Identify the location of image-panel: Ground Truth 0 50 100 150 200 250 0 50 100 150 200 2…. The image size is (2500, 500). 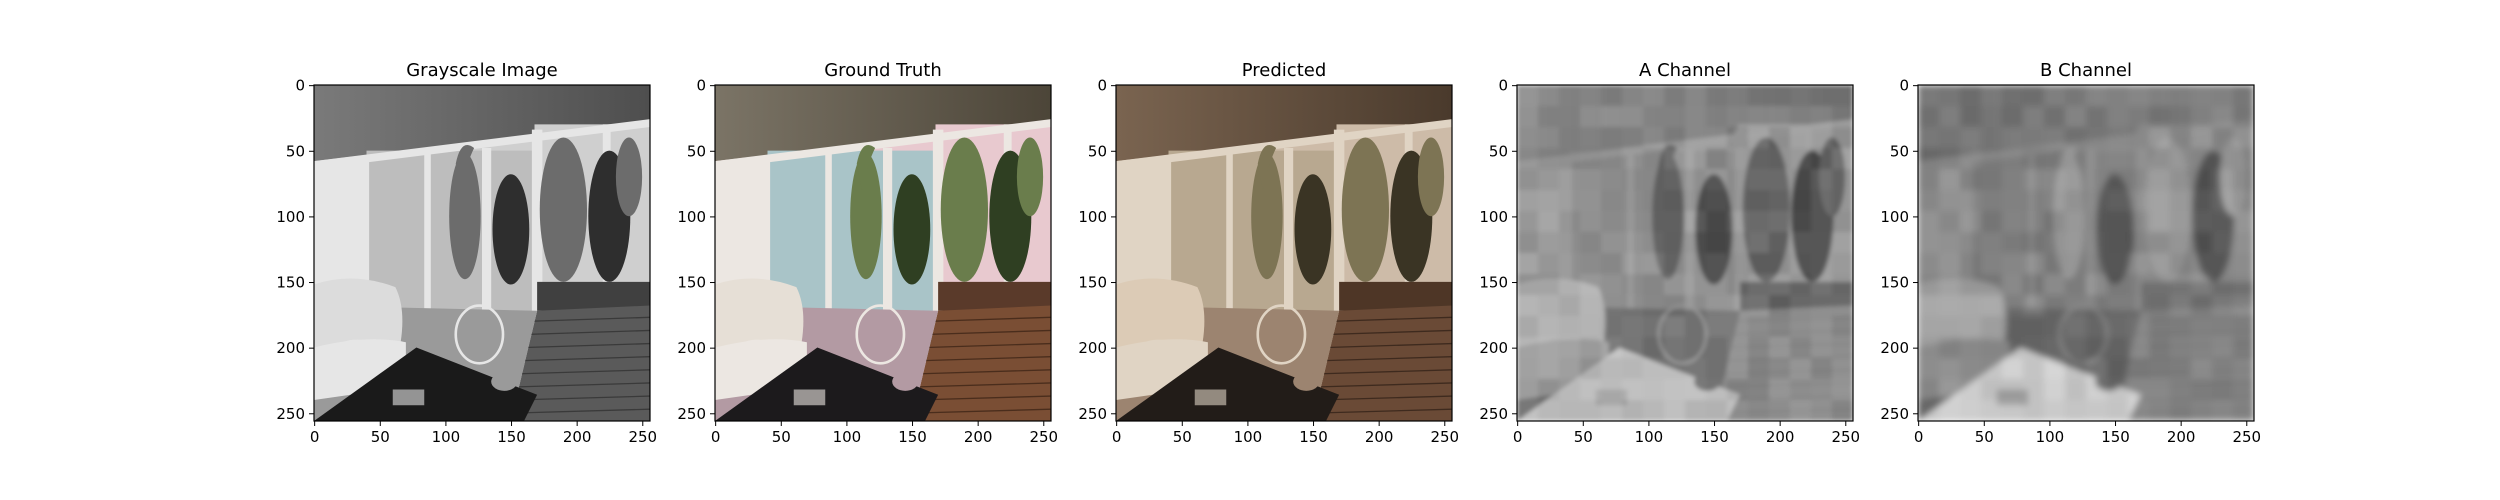
(867, 253).